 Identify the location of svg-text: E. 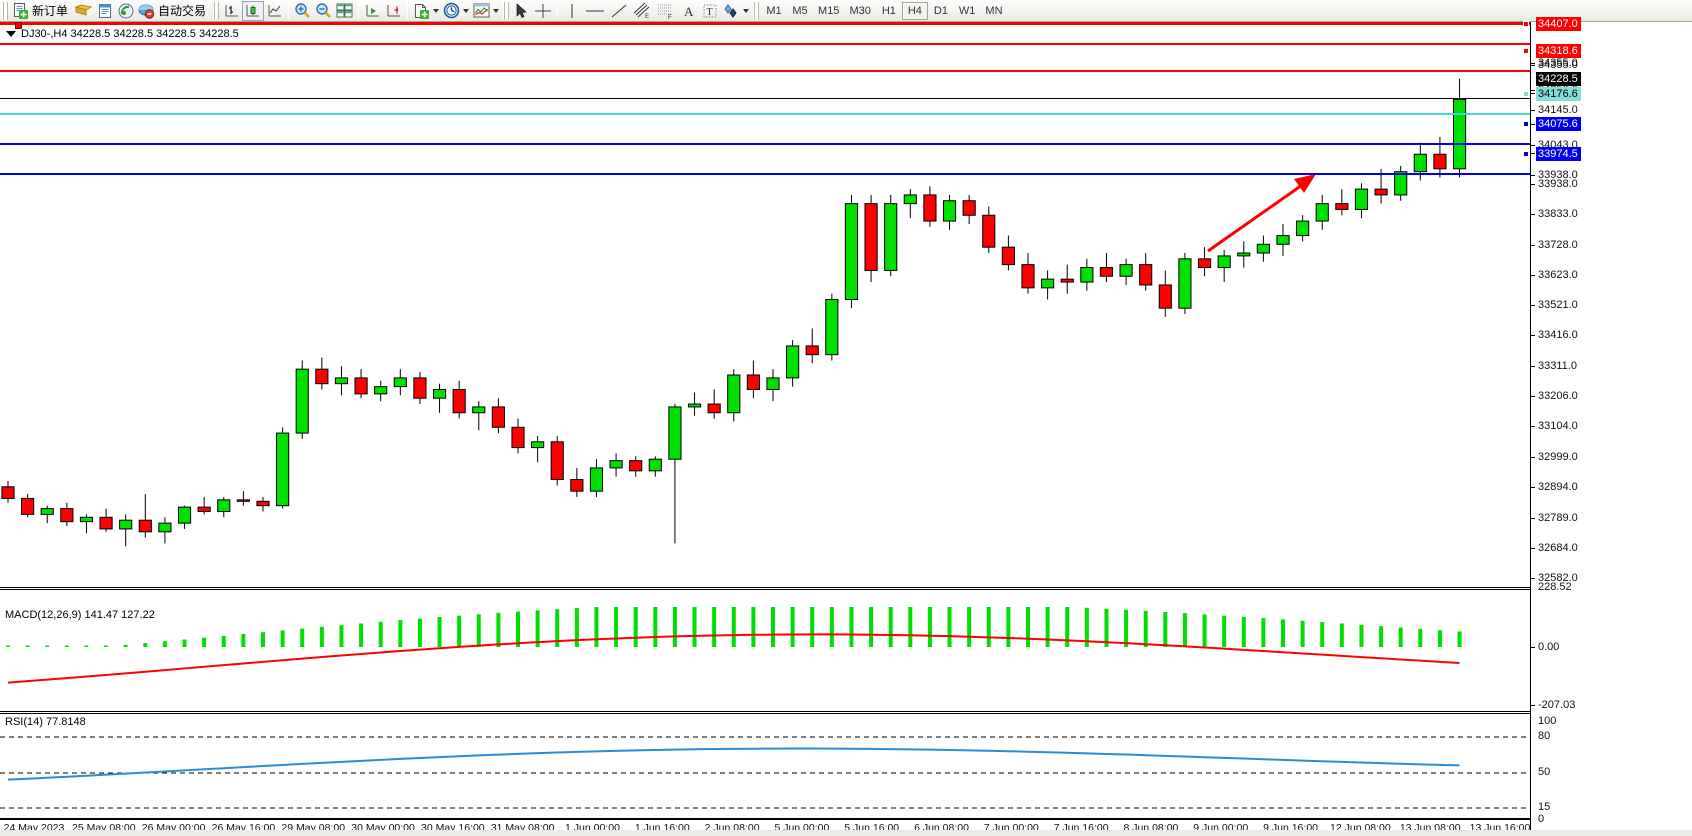
(647, 16).